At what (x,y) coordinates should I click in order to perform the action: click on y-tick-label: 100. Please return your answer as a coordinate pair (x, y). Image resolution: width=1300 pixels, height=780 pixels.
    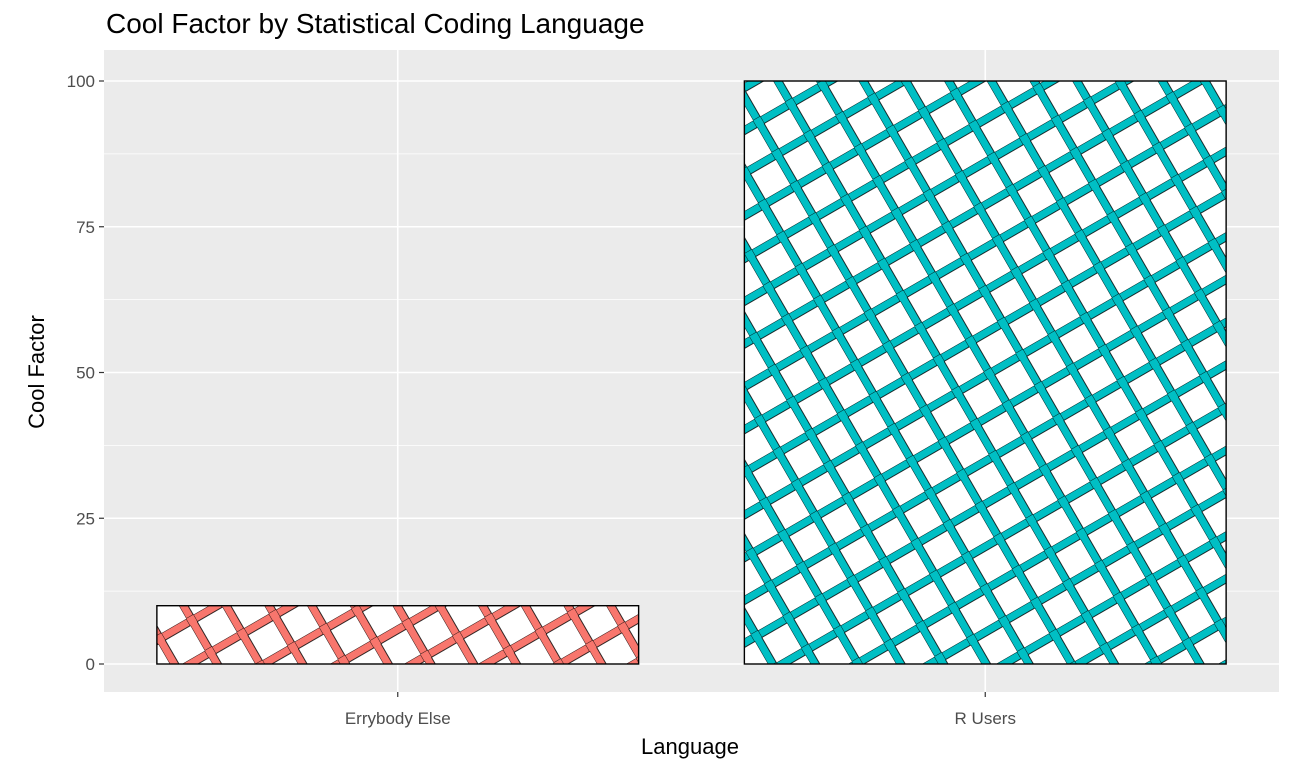
    Looking at the image, I should click on (81, 81).